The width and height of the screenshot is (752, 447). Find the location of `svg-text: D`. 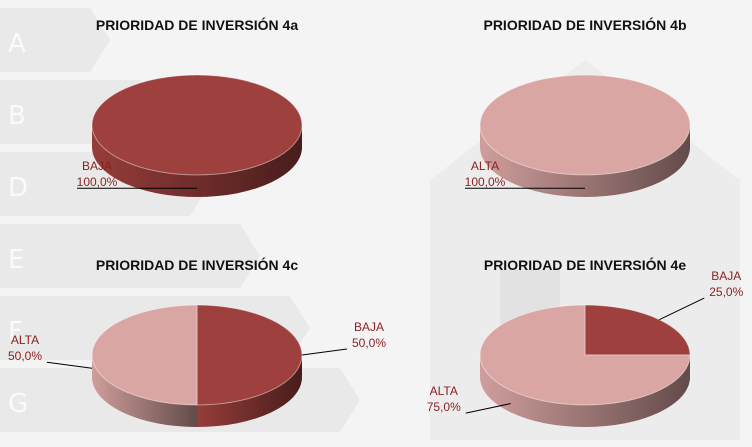

svg-text: D is located at coordinates (18, 188).